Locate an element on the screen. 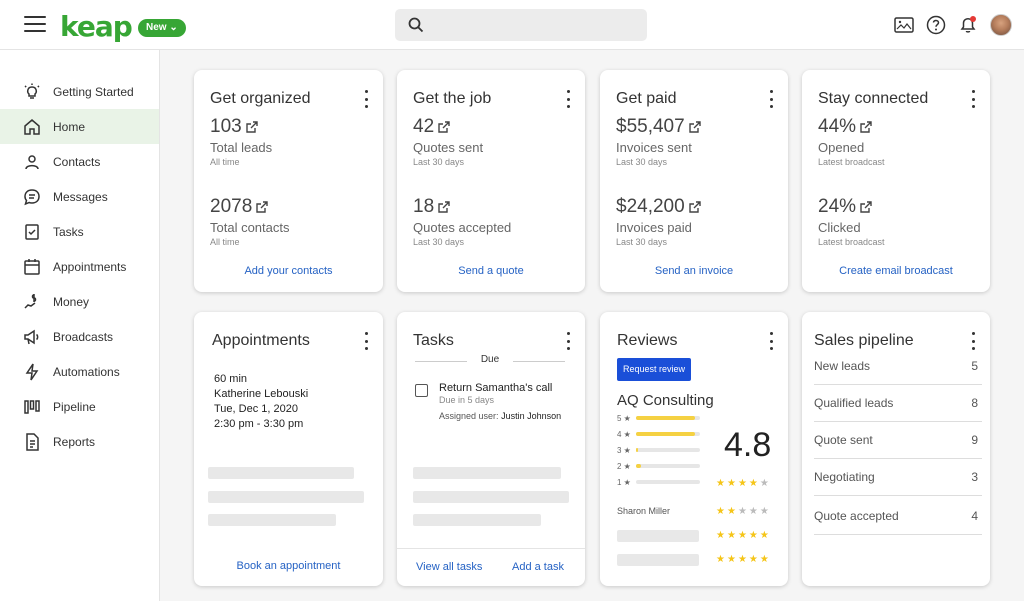 Image resolution: width=1024 pixels, height=601 pixels. divider is located at coordinates (441, 361).